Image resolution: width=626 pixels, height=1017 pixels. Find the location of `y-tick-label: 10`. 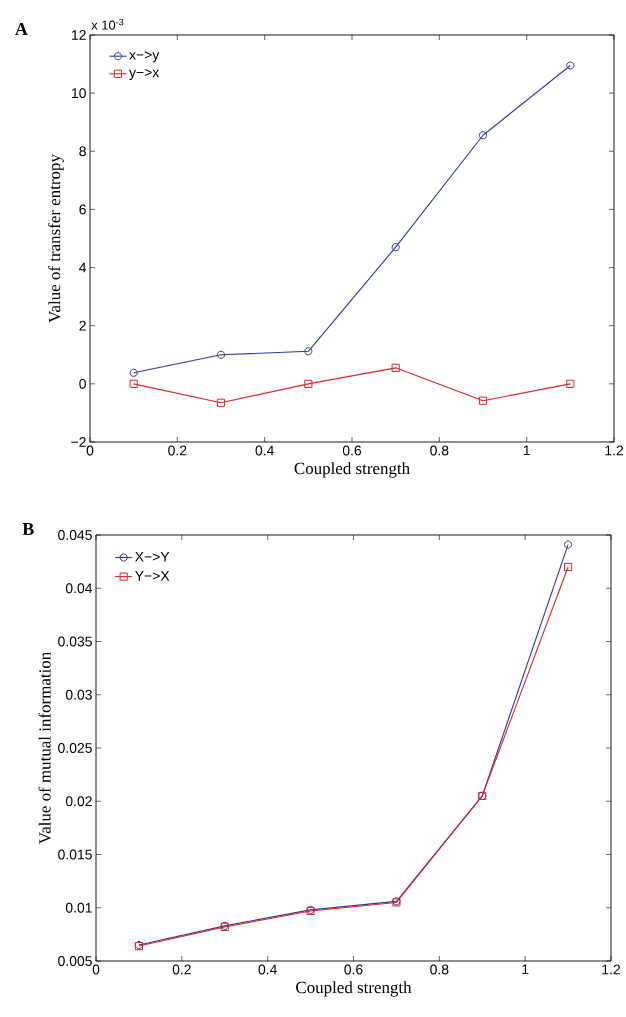

y-tick-label: 10 is located at coordinates (79, 93).